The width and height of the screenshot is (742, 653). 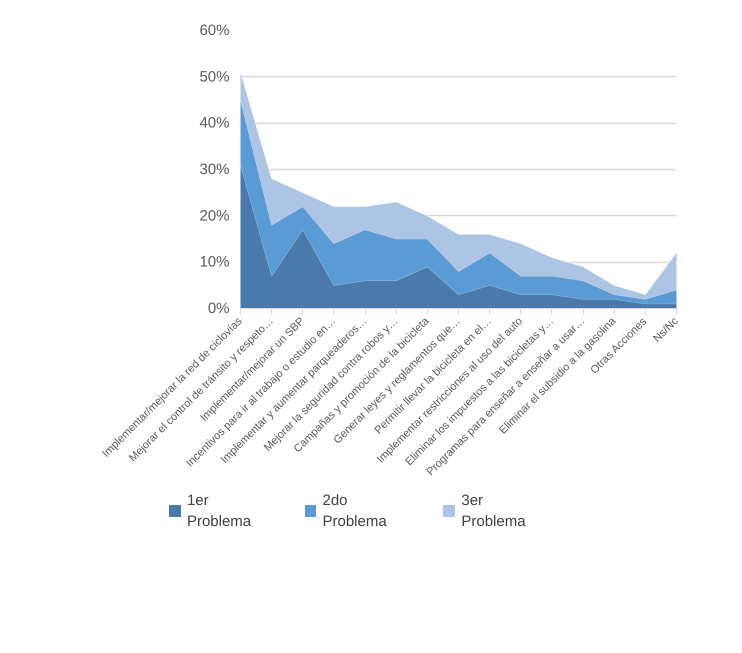 I want to click on y-tick-label: 20%, so click(x=214, y=215).